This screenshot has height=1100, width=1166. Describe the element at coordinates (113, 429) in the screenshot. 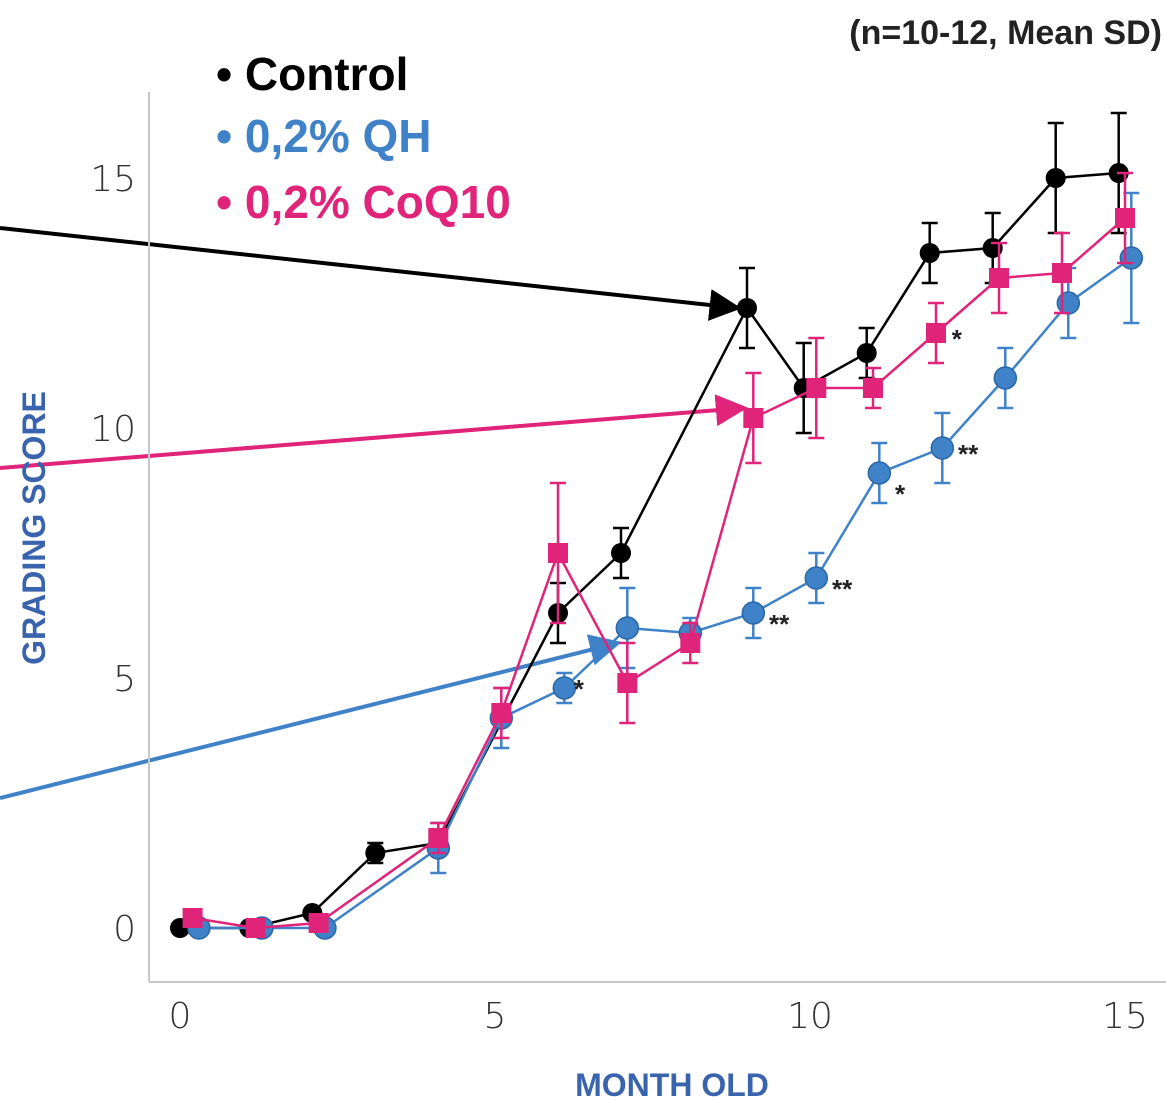

I see `y-tick-label: 10` at that location.